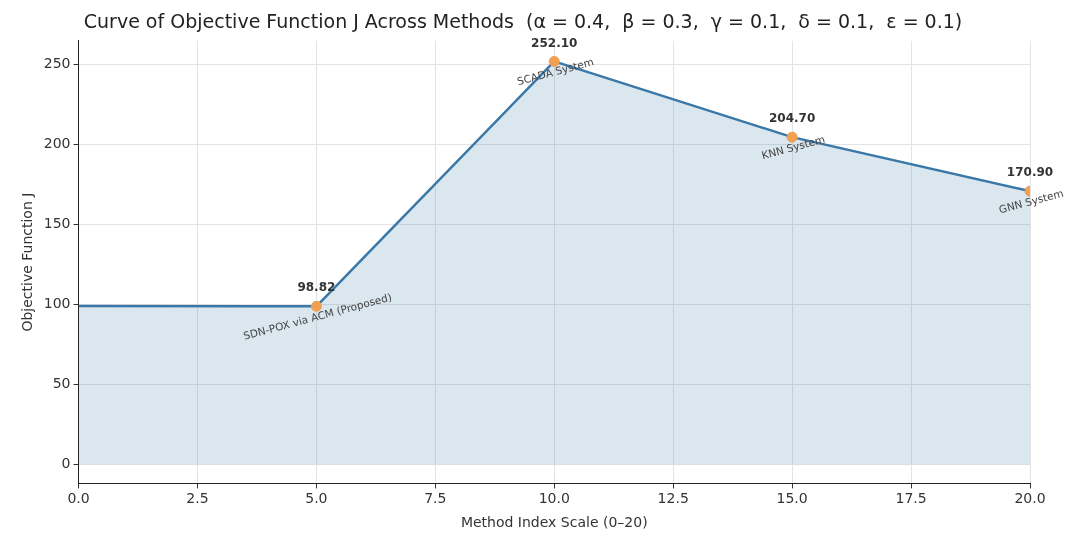 This screenshot has height=544, width=1088. I want to click on annotation: GNN System, so click(1031, 201).